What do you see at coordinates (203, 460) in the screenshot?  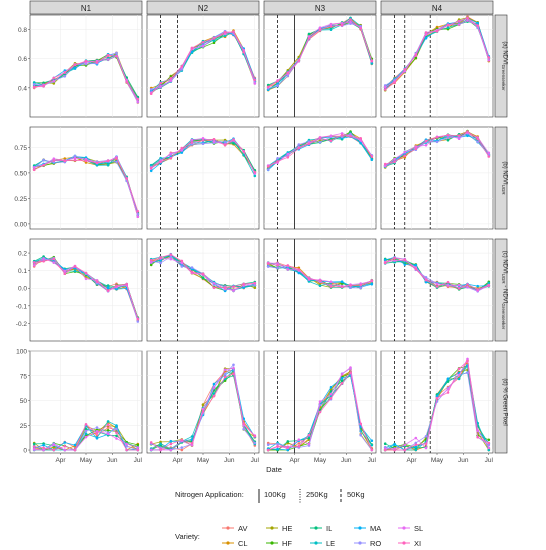 I see `x-tick-label: May` at bounding box center [203, 460].